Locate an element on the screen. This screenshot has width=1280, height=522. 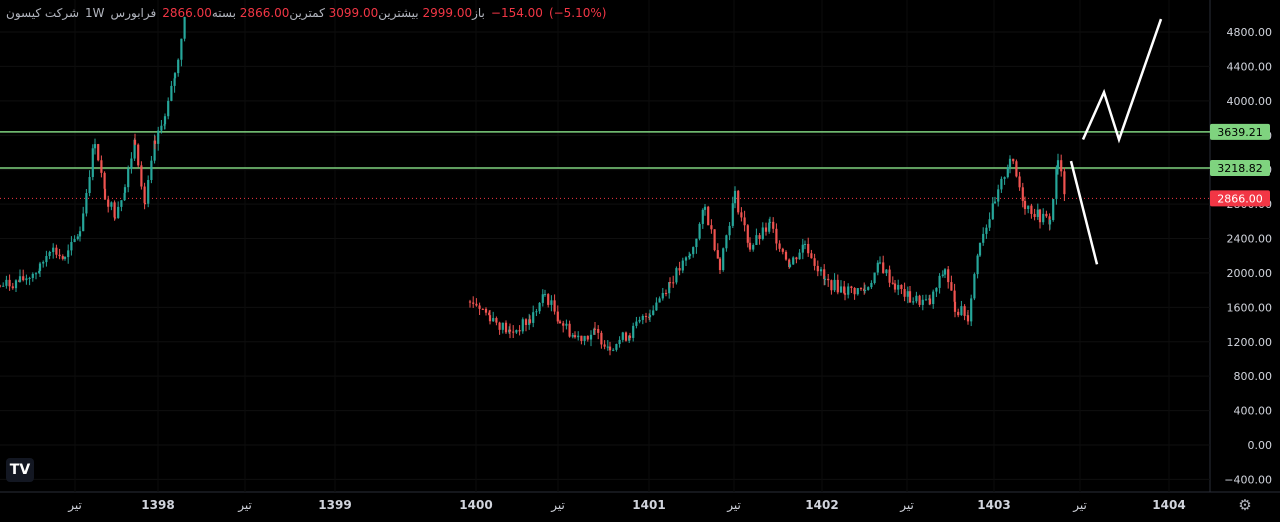
price-tick-label: 2400.00 is located at coordinates (1250, 239).